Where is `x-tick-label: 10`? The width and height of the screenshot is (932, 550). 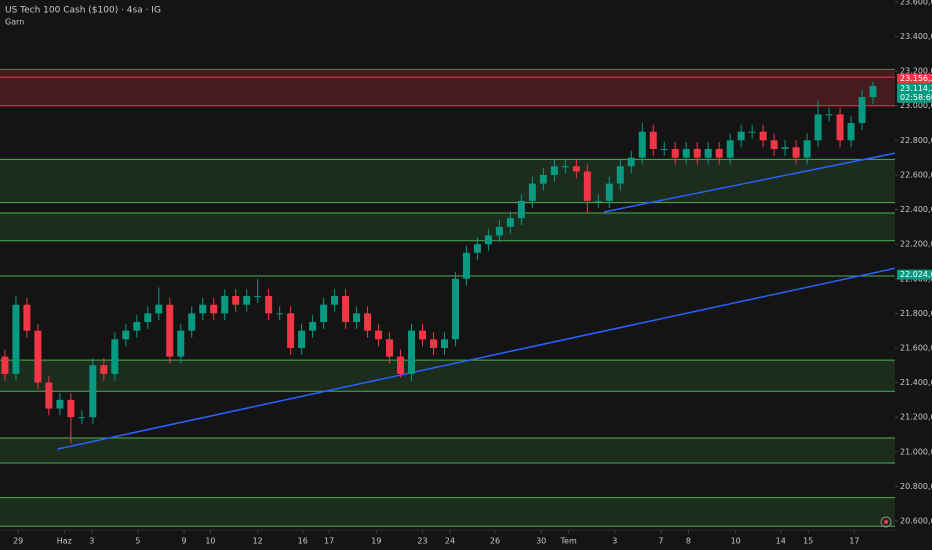 x-tick-label: 10 is located at coordinates (736, 541).